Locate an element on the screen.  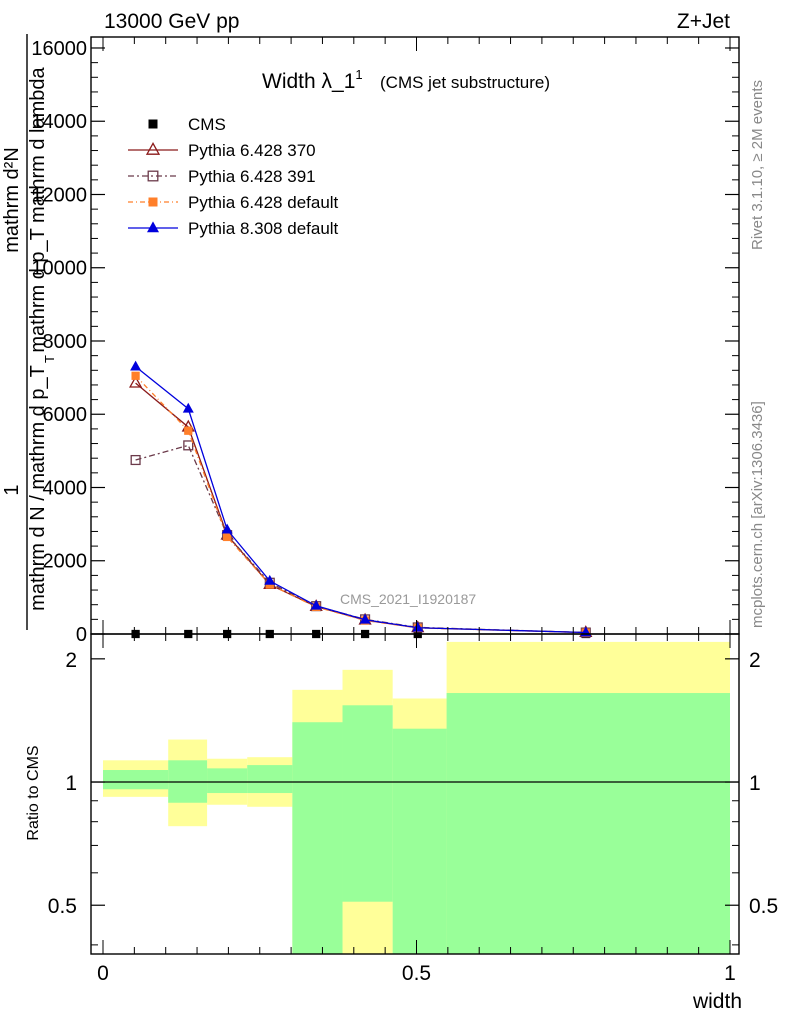
x-tick-label: 1 is located at coordinates (730, 973).